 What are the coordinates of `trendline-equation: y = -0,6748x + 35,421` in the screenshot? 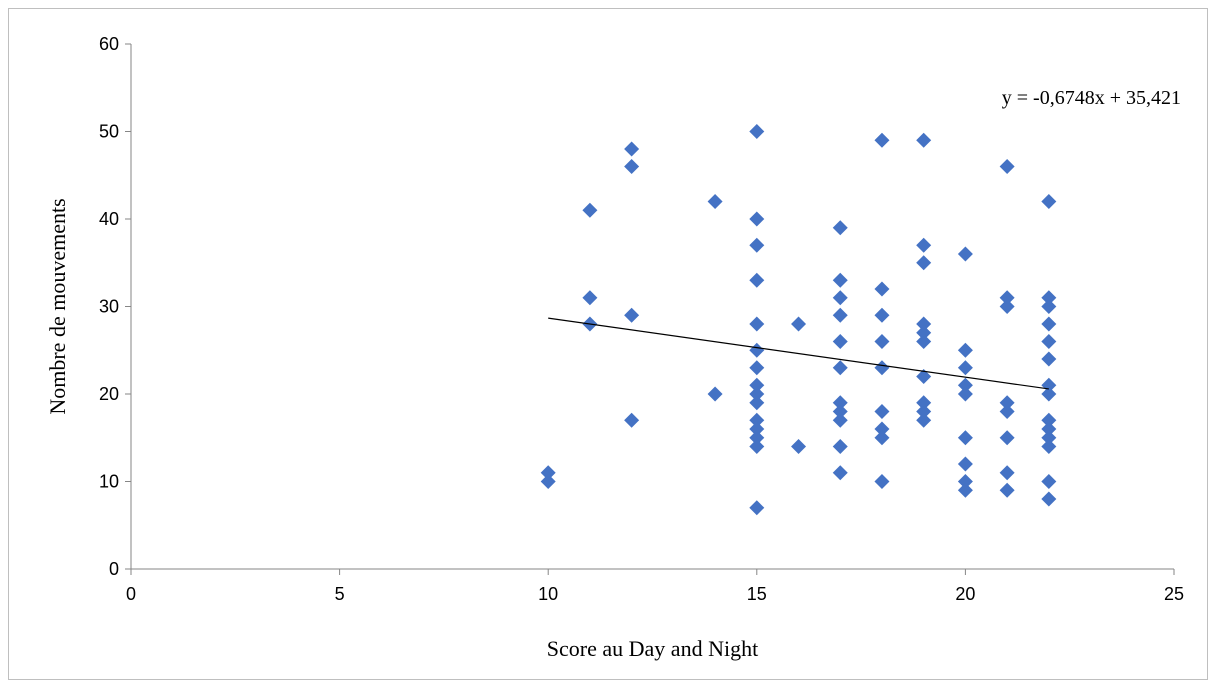 It's located at (1091, 98).